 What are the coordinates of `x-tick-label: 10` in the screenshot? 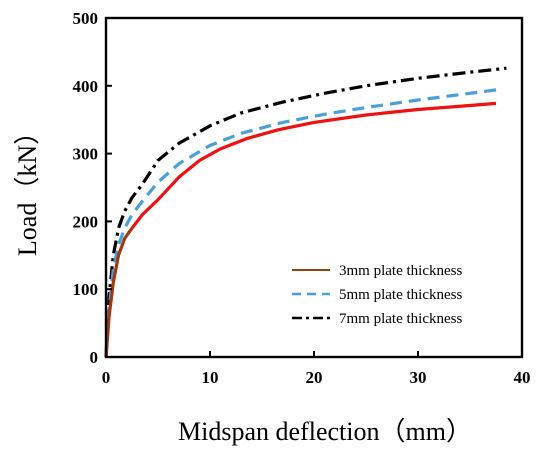 It's located at (210, 377).